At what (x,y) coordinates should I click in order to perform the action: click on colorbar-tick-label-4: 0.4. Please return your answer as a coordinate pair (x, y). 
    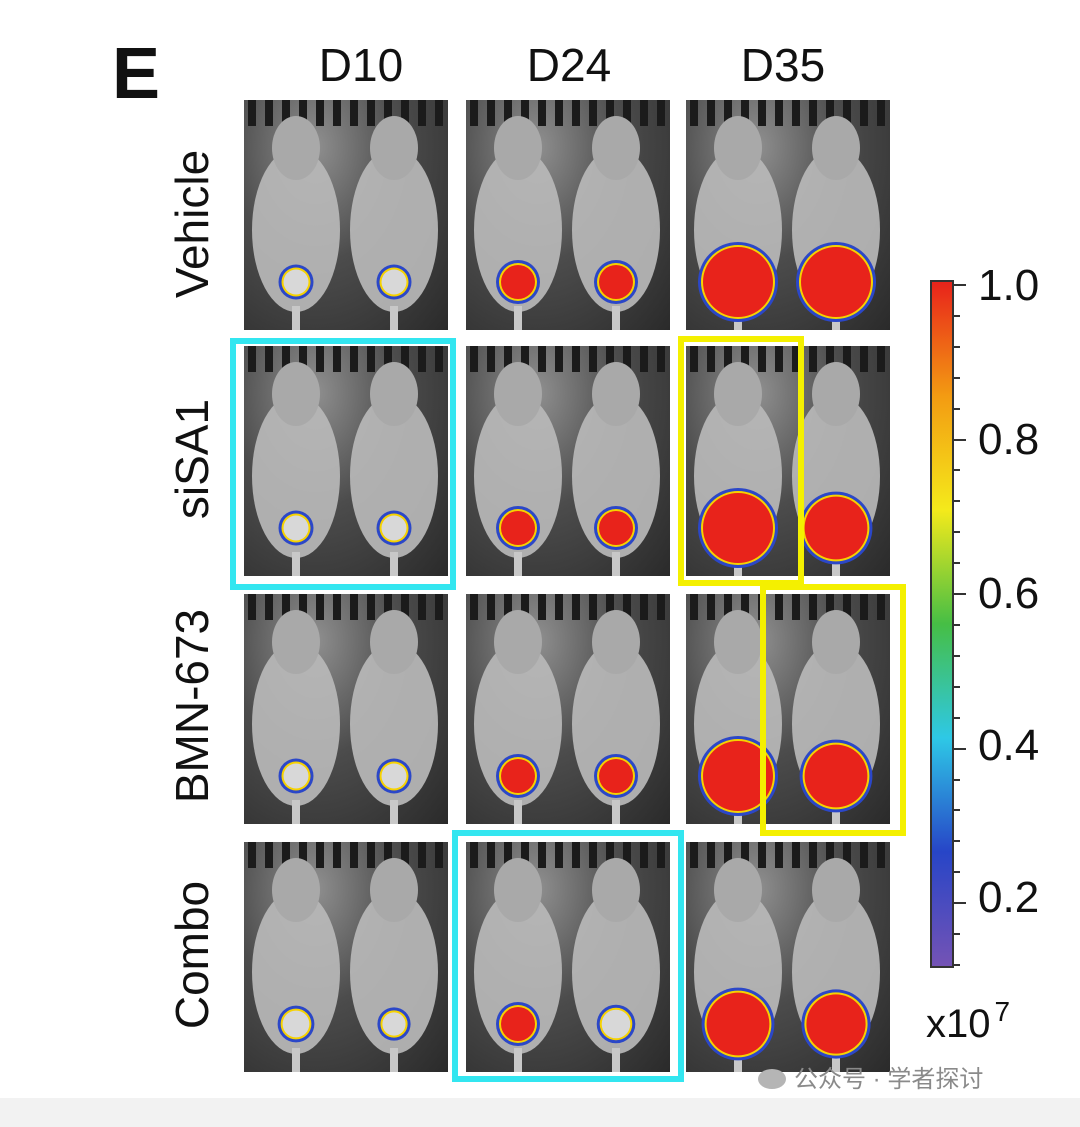
    Looking at the image, I should click on (1009, 745).